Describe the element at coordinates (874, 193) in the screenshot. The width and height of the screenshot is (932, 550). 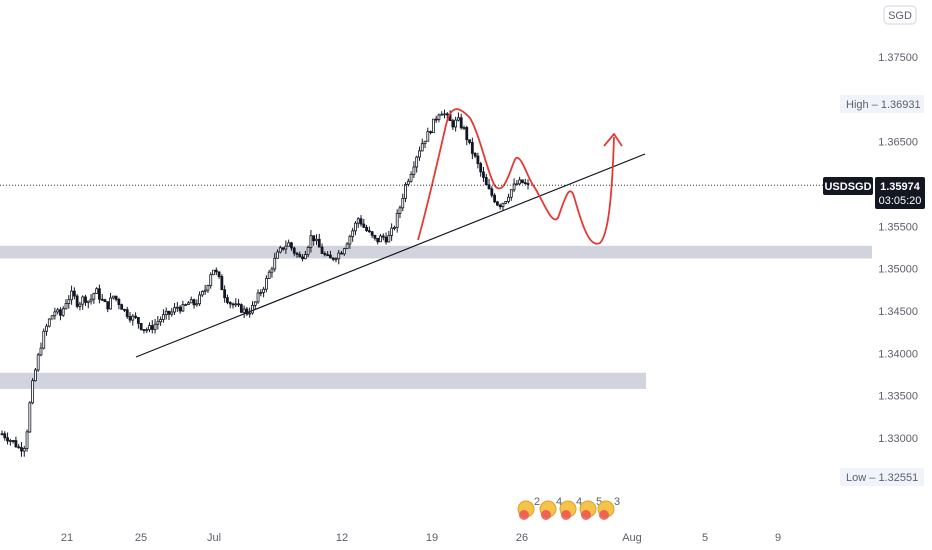
I see `last-price-tag: USDSGD 1.35974 03:05:20` at that location.